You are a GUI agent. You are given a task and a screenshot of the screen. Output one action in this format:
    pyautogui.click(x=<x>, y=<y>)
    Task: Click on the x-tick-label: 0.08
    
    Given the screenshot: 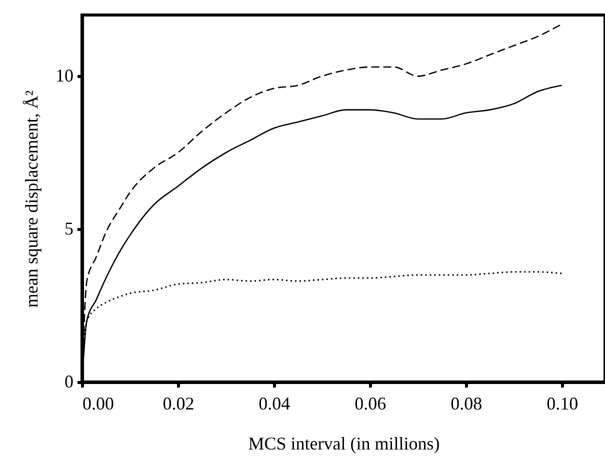 What is the action you would take?
    pyautogui.click(x=466, y=404)
    